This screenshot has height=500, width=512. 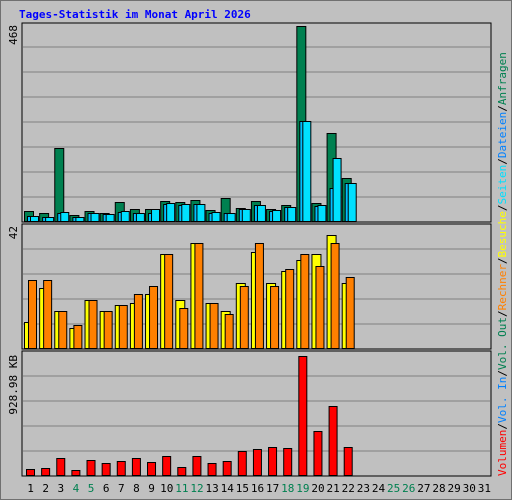 I want to click on legend-entry: Vol. In, so click(x=502, y=400).